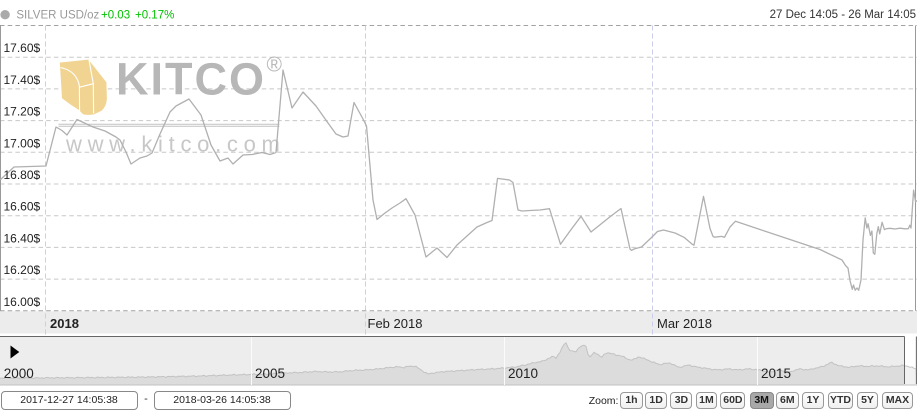 Image resolution: width=917 pixels, height=412 pixels. Describe the element at coordinates (395, 323) in the screenshot. I see `svg-text: Feb 2018` at that location.